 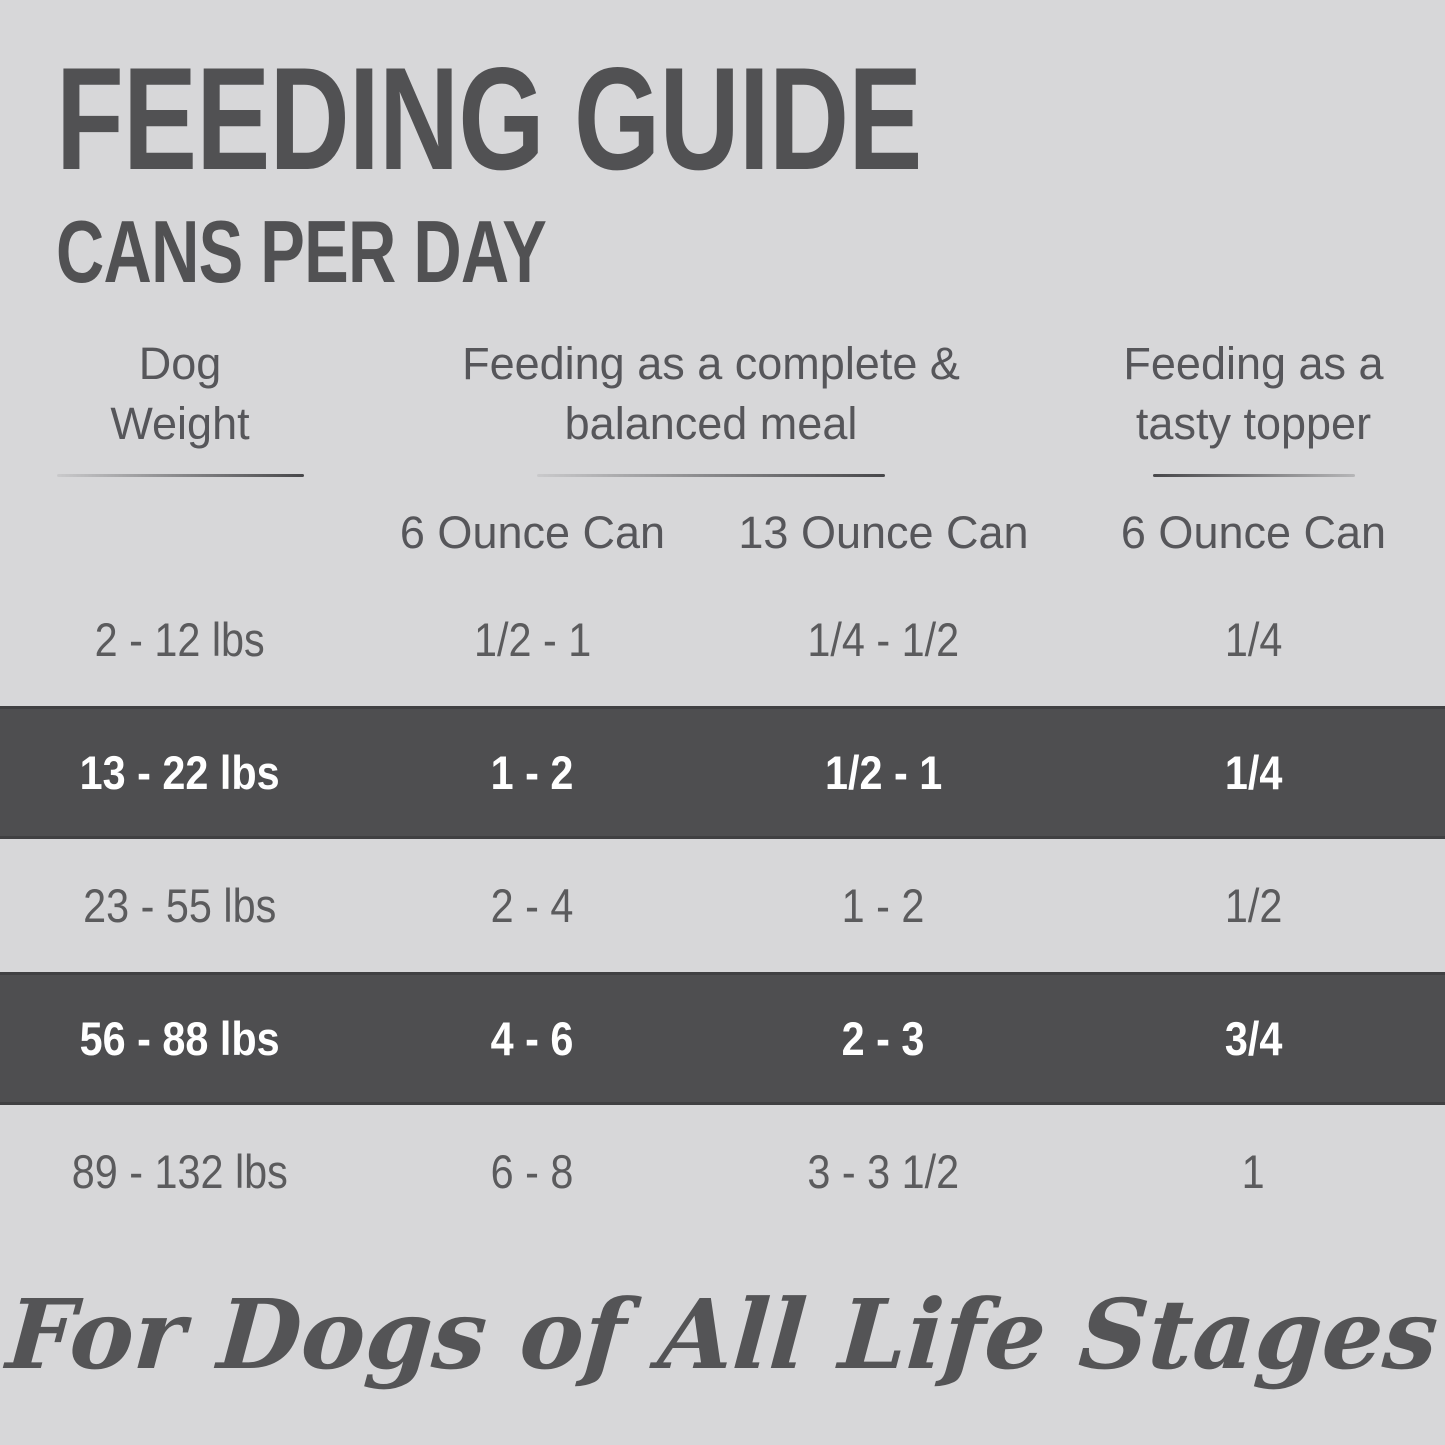 I want to click on column-group-complete-meal: Feeding as a complete & balanced meal, so click(x=711, y=405).